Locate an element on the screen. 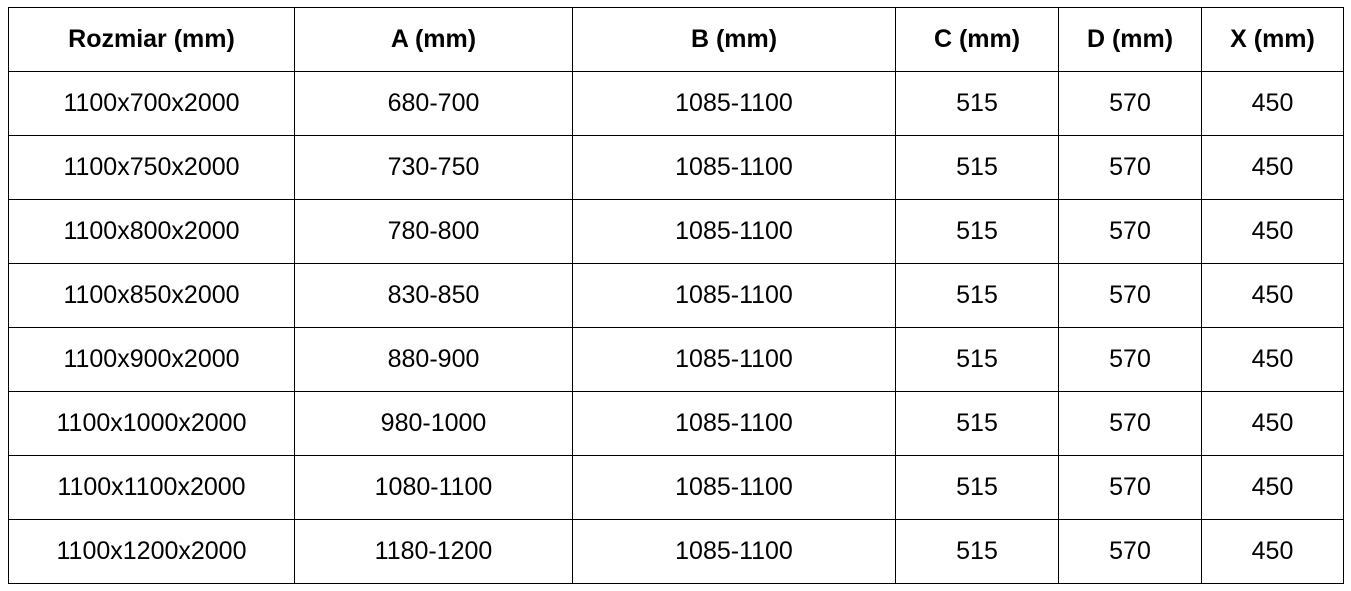  table-row: 1100x850x2000 830-850 1085-1100 515 570 450 is located at coordinates (676, 295).